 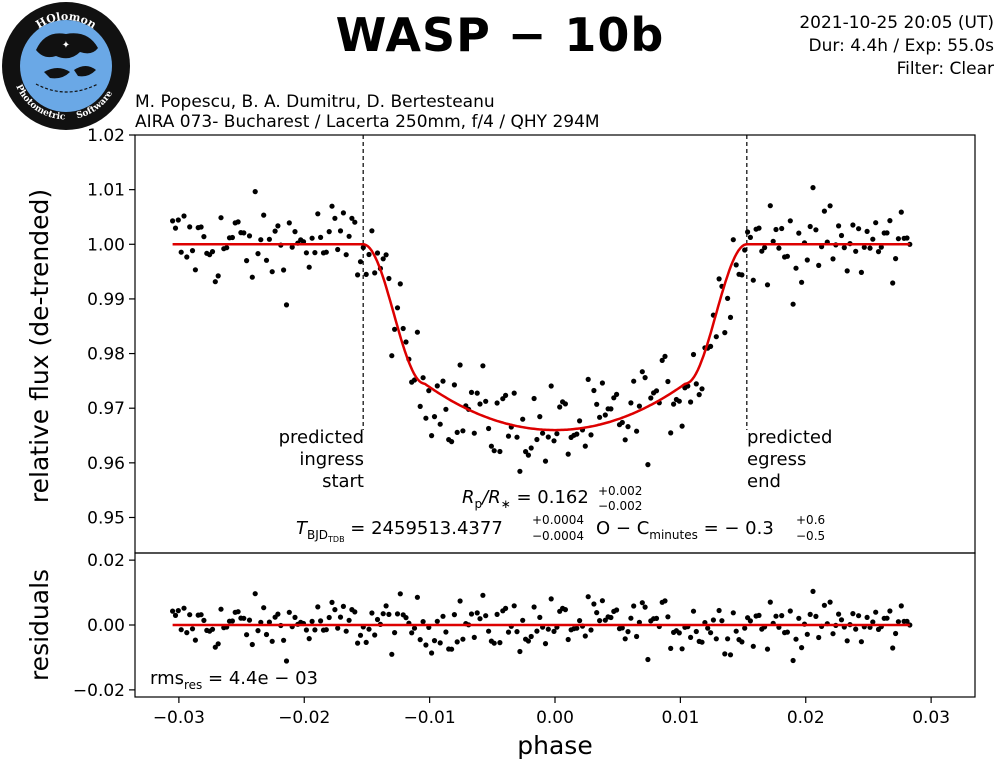 I want to click on main-y-tick-label: 0.99, so click(x=106, y=300).